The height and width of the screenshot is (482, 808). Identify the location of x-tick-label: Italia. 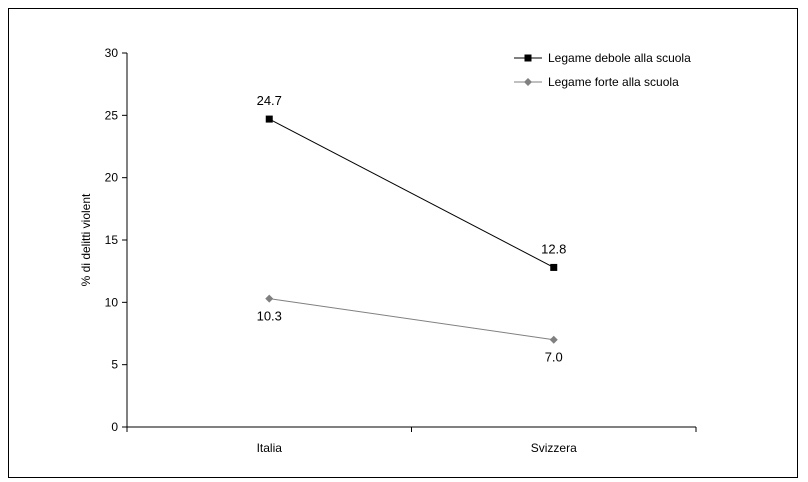
(270, 448).